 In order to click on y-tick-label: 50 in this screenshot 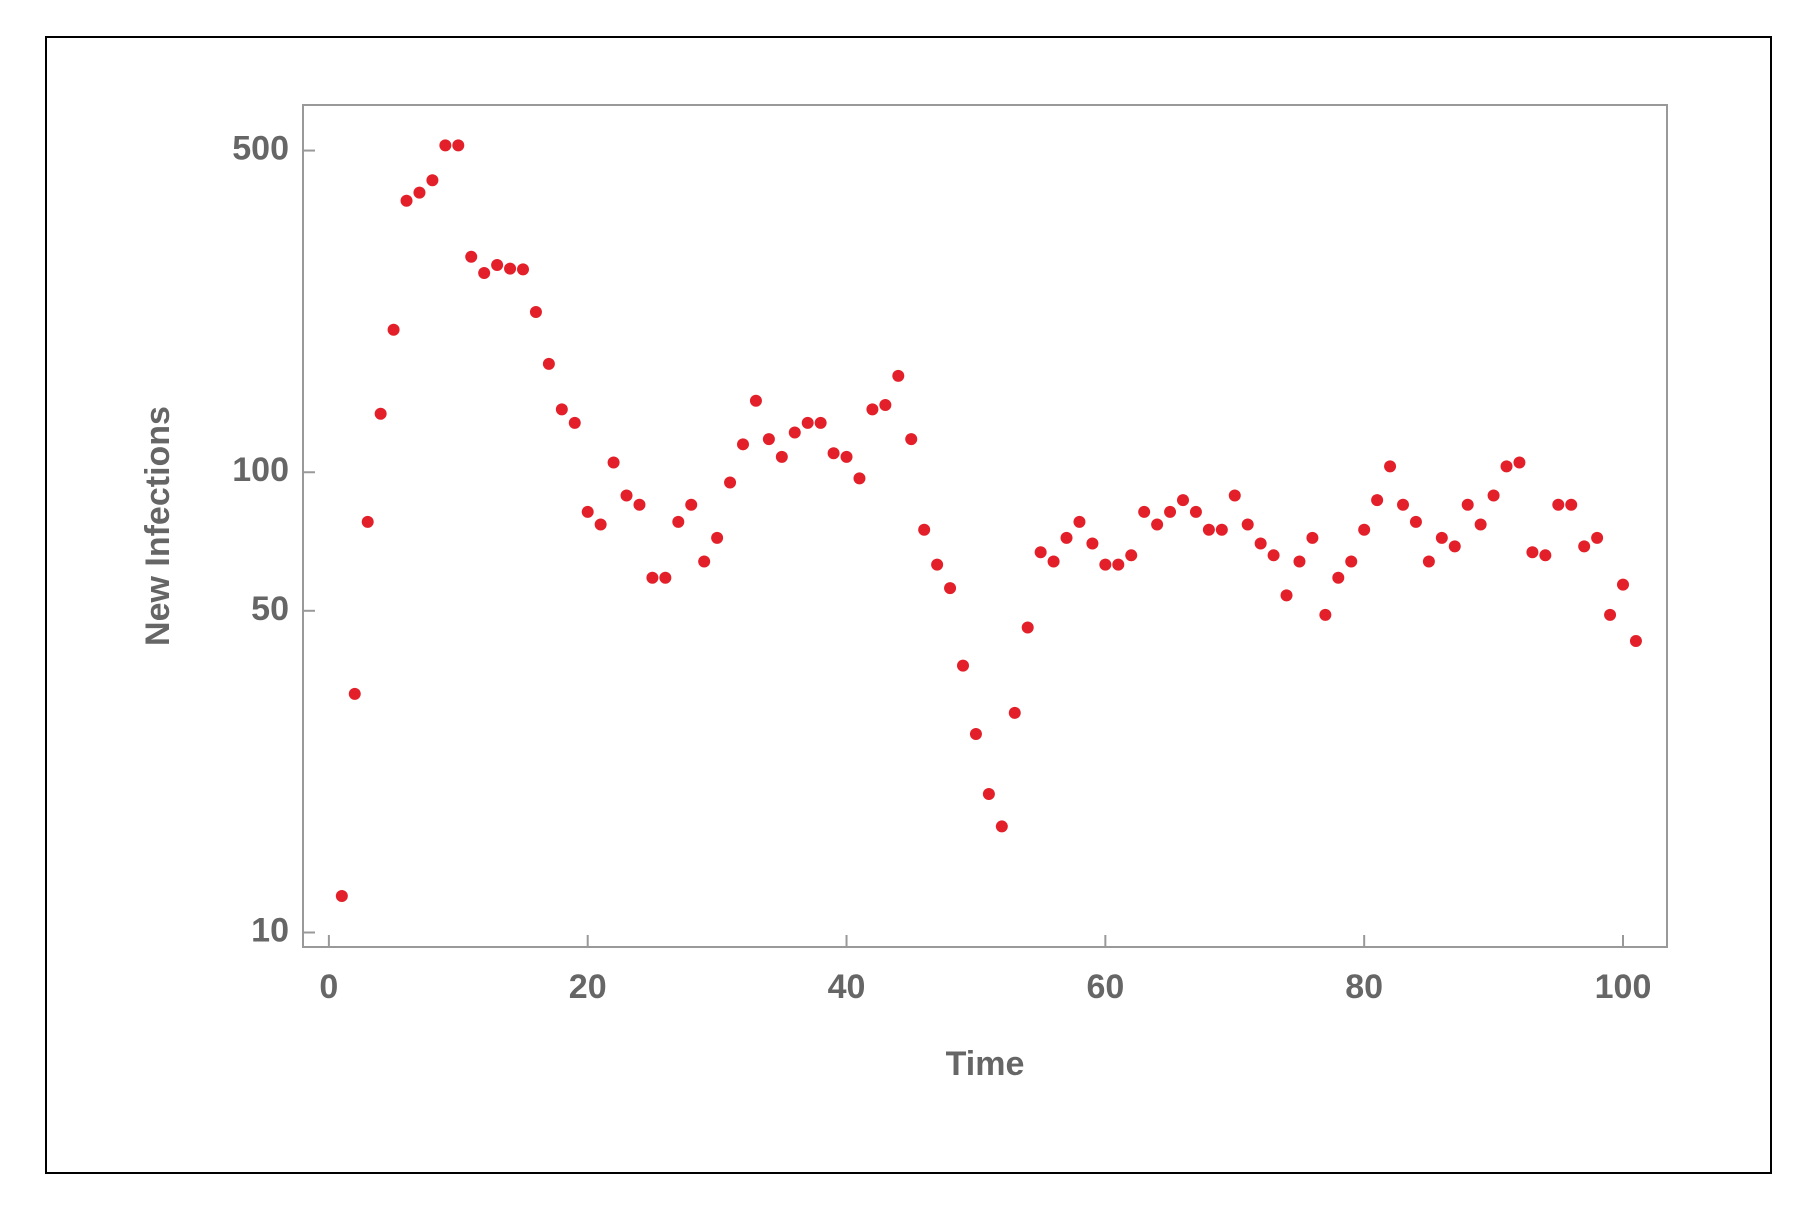, I will do `click(270, 609)`.